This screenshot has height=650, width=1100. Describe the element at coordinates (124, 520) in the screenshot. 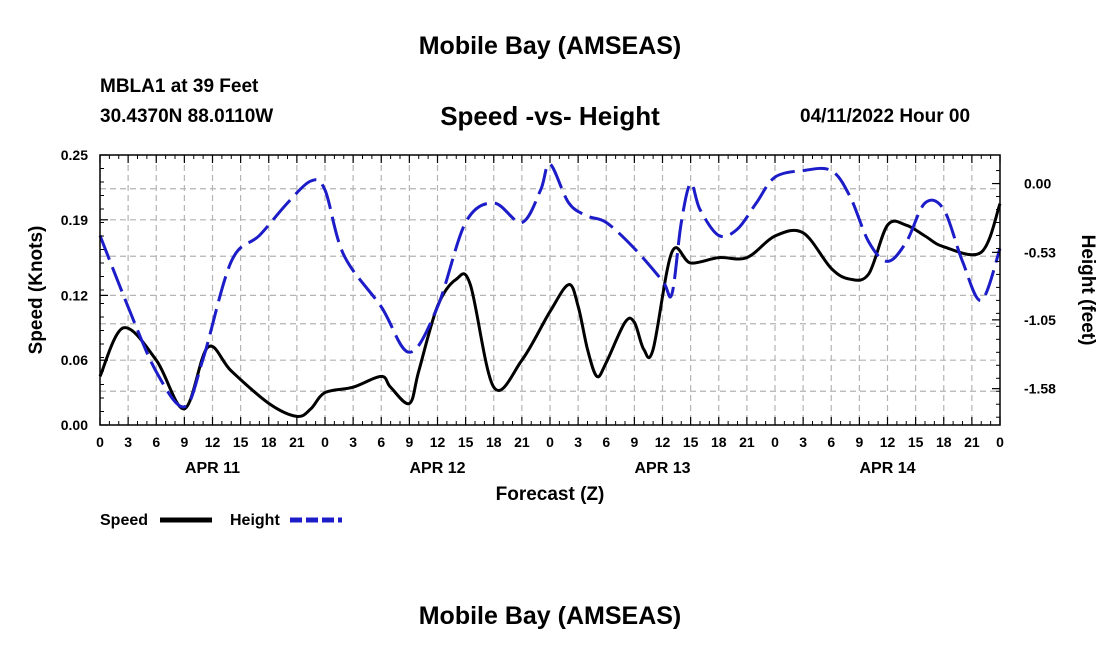

I see `legend-speed-label: Speed` at that location.